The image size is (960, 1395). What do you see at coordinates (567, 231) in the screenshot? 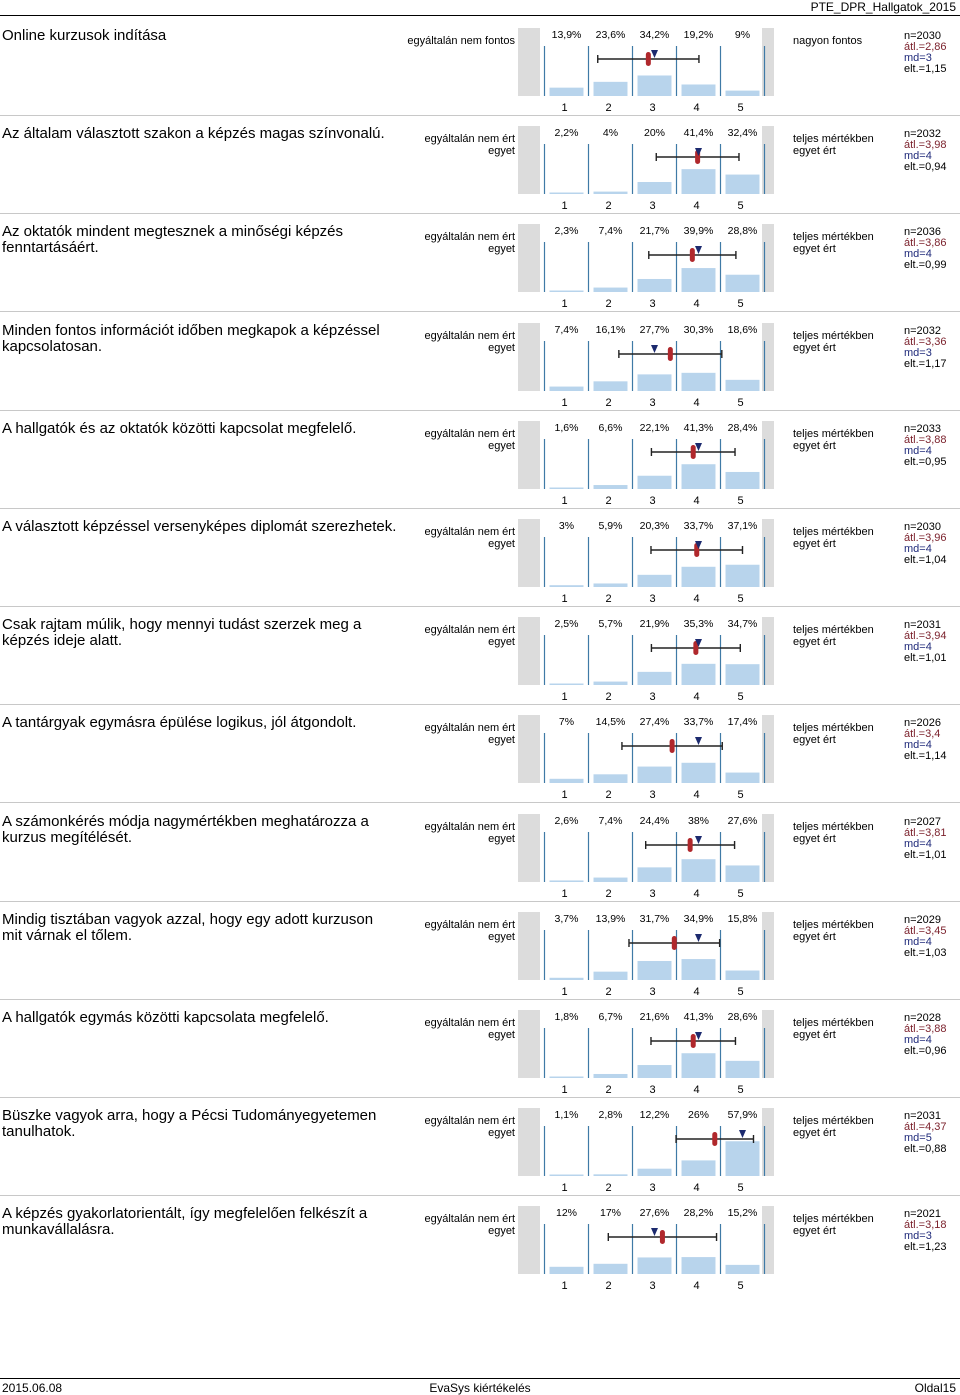
I see `bar-value-label: 2,3%` at bounding box center [567, 231].